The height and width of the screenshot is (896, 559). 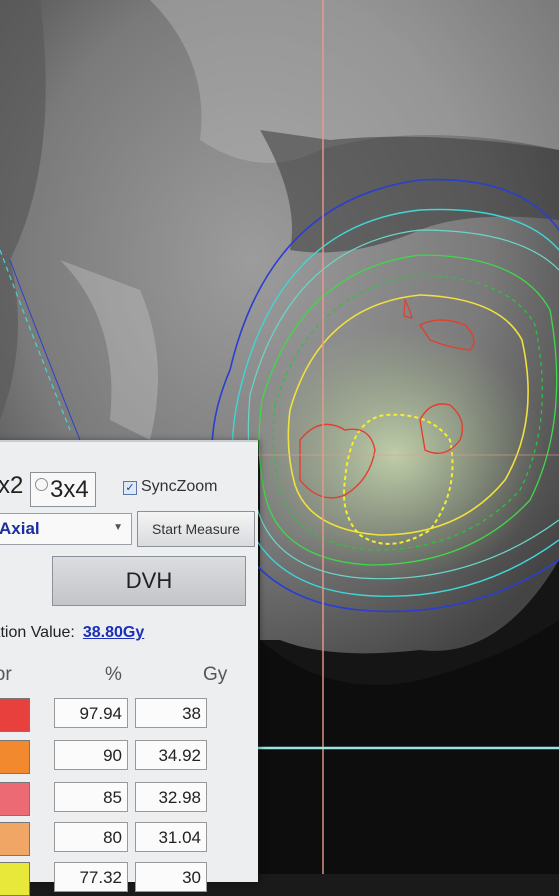 What do you see at coordinates (37, 632) in the screenshot?
I see `normalization-label: ization Value:` at bounding box center [37, 632].